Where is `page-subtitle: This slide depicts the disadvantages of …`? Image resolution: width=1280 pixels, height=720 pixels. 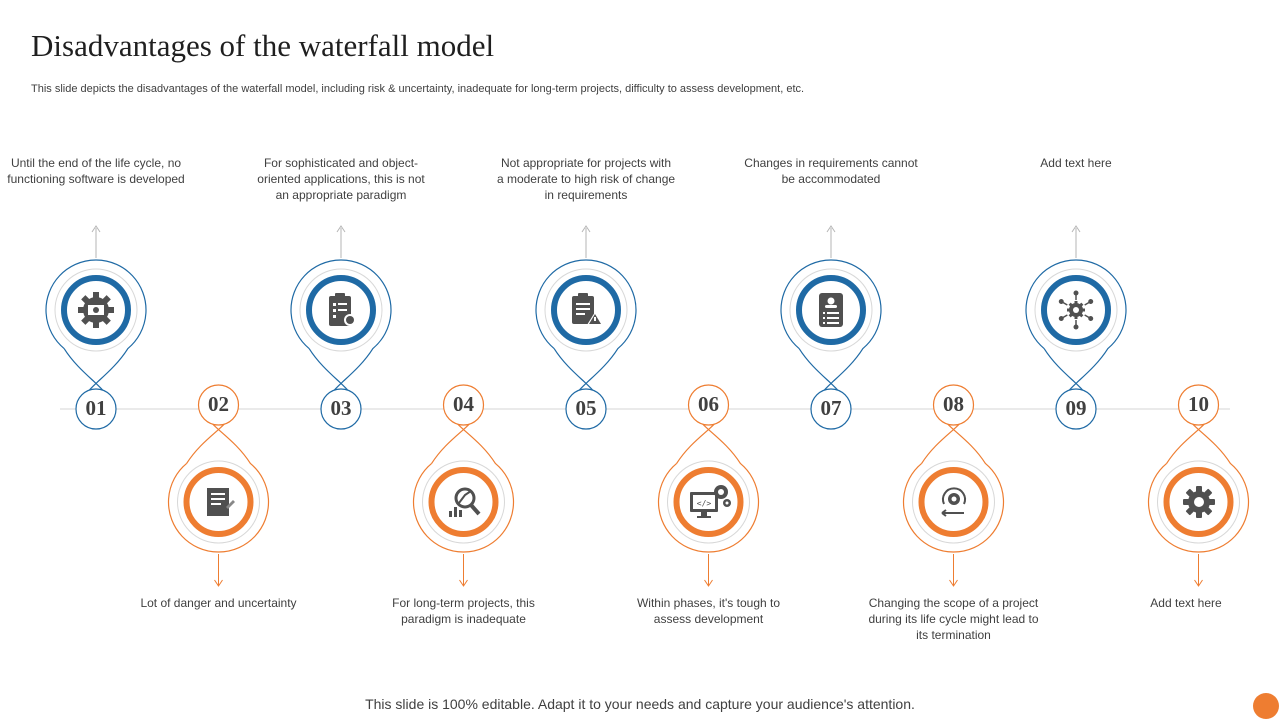 page-subtitle: This slide depicts the disadvantages of … is located at coordinates (418, 89).